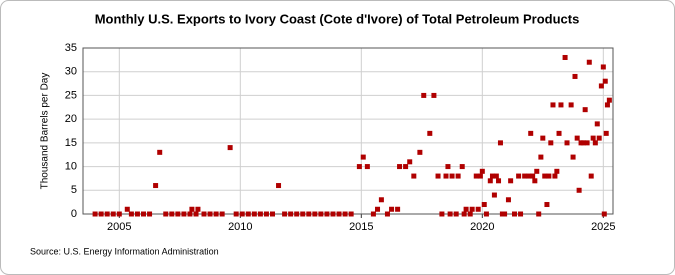 The width and height of the screenshot is (675, 275). What do you see at coordinates (71, 143) in the screenshot?
I see `y-tick-label: 15` at bounding box center [71, 143].